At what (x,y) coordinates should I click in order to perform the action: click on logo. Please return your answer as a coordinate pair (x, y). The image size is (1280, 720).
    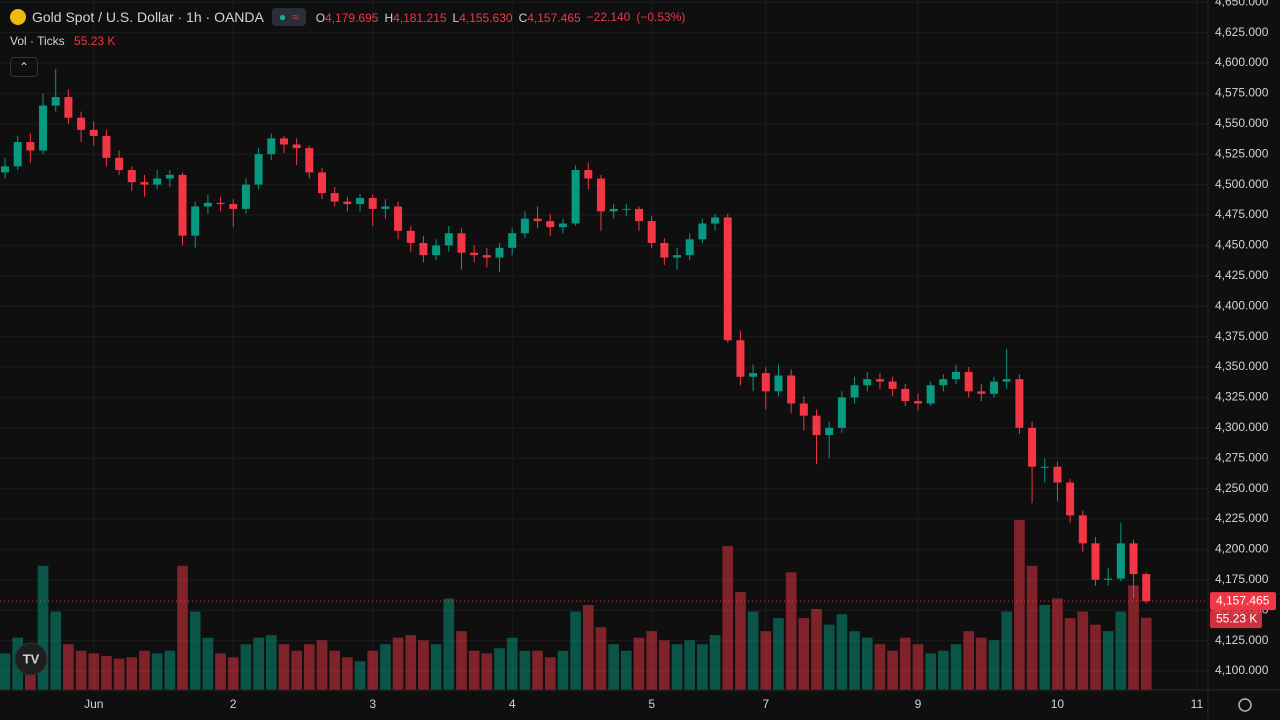
    Looking at the image, I should click on (31, 659).